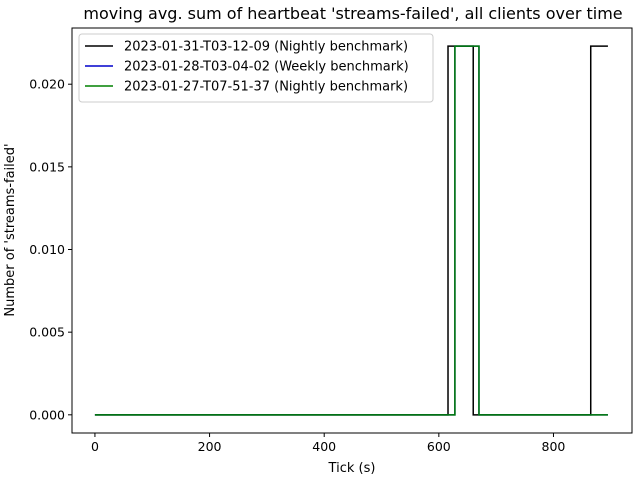 This screenshot has width=640, height=480. What do you see at coordinates (266, 67) in the screenshot?
I see `legend-label-1: 2023-01-28-T03-04-02 (Weekly benchmark)` at bounding box center [266, 67].